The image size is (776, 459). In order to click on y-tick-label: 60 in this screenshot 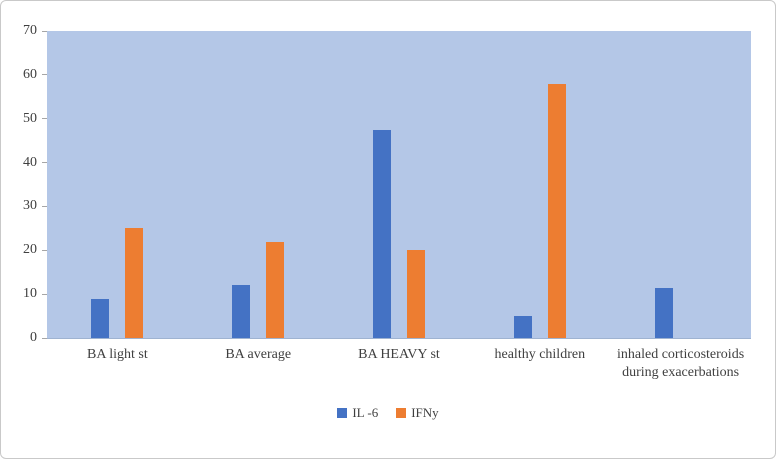, I will do `click(30, 74)`.